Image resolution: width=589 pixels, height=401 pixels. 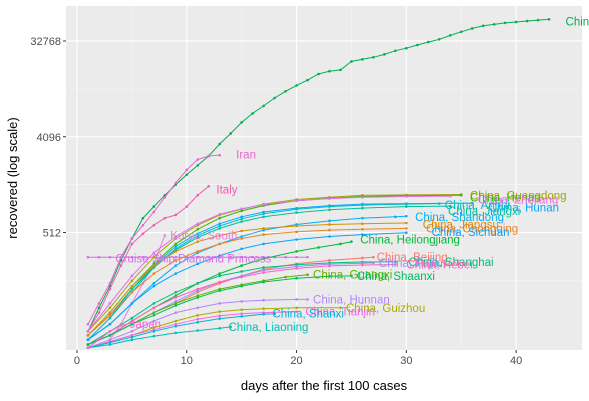 What do you see at coordinates (385, 309) in the screenshot?
I see `series-label: China, Guizhou` at bounding box center [385, 309].